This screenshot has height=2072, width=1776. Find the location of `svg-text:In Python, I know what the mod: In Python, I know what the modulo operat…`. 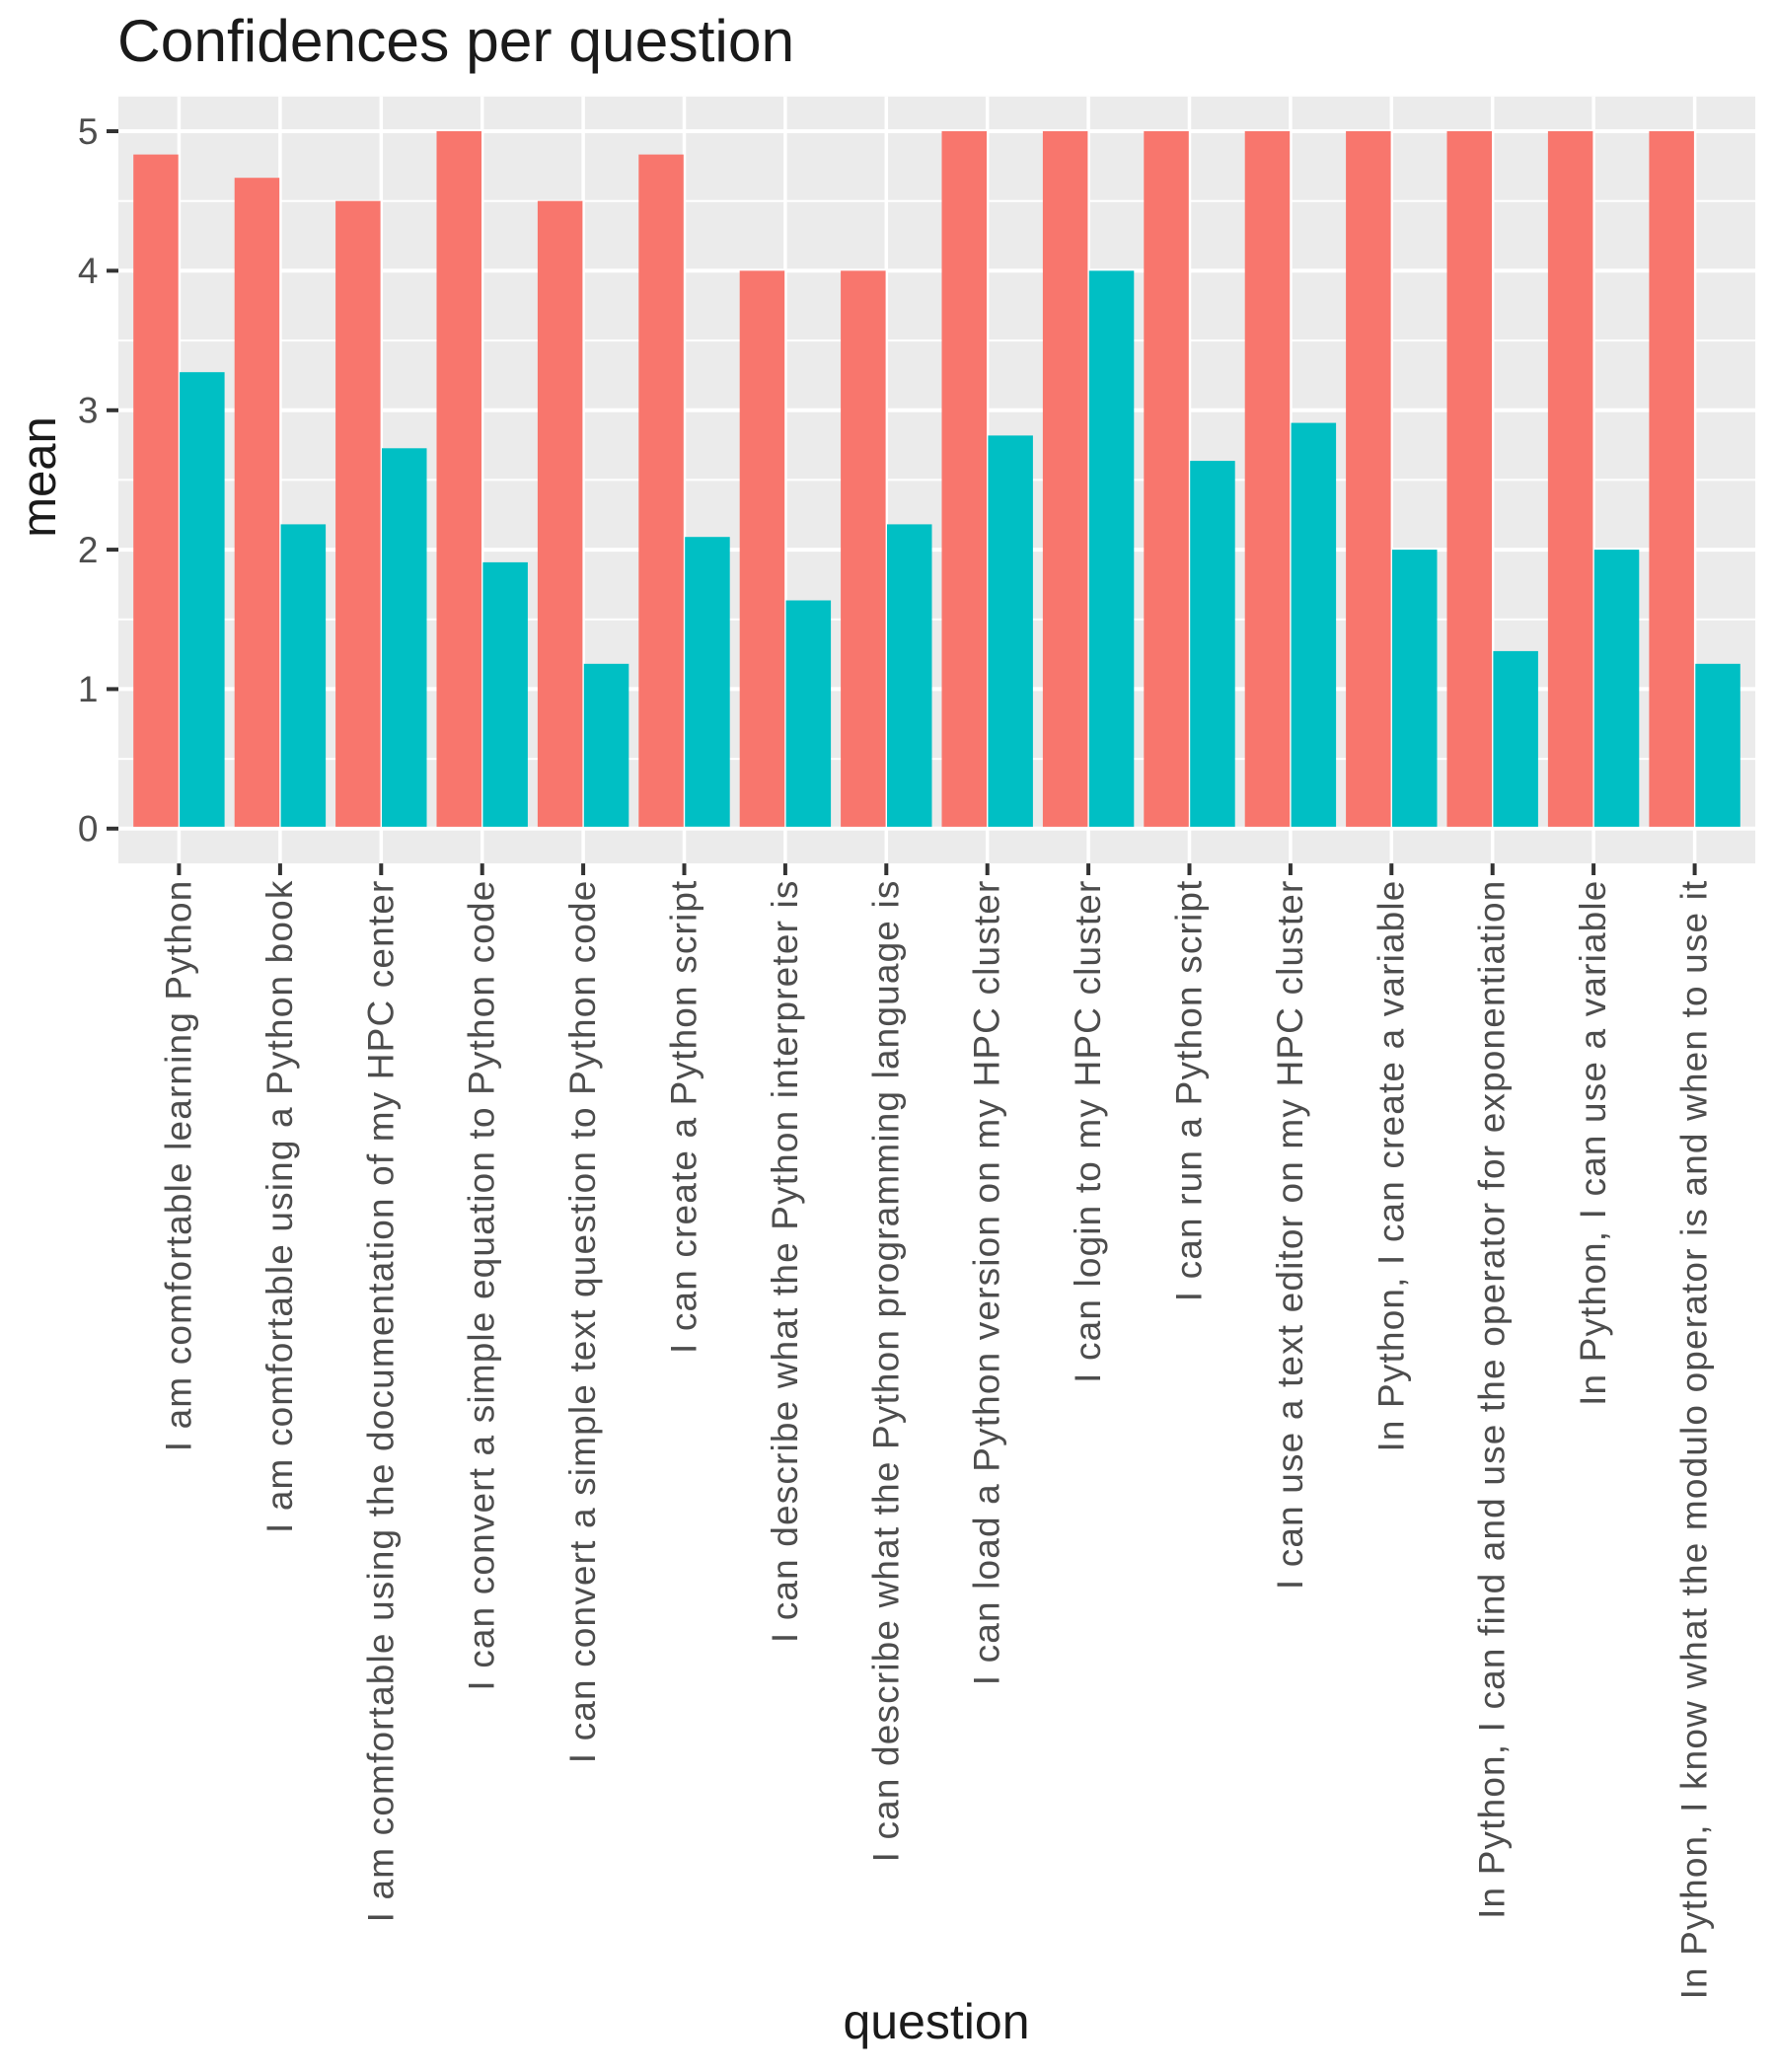

svg-text:In Python, I know what the mod: In Python, I know what the modulo operat… is located at coordinates (1695, 1440).